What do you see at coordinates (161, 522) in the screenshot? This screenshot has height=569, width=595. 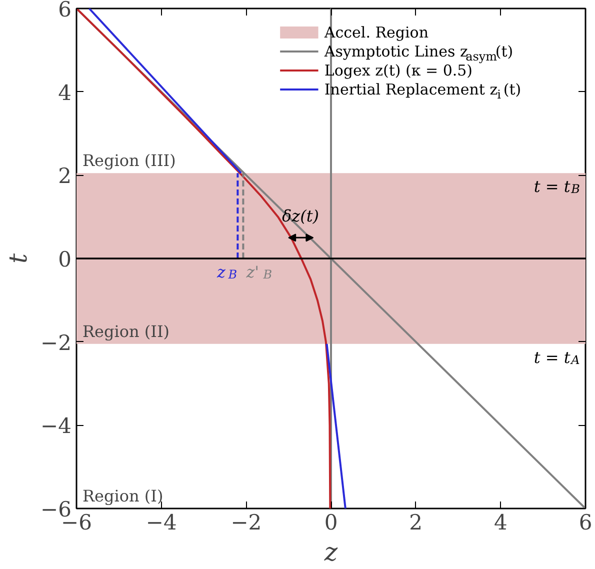 I see `x-tick-label: −4` at bounding box center [161, 522].